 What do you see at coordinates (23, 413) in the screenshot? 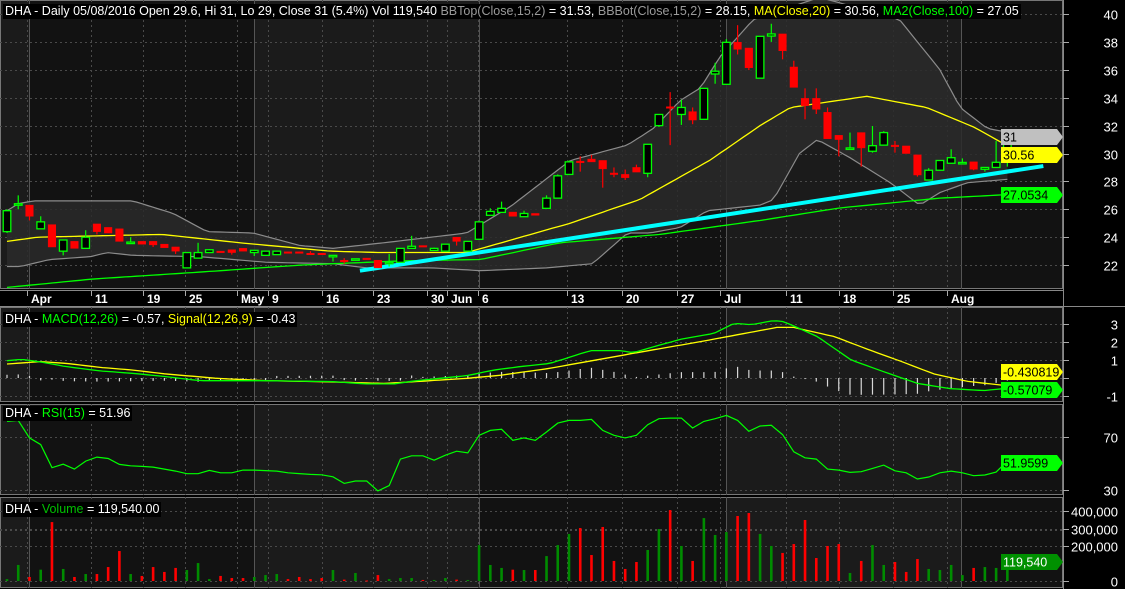
I see `rsi-header-prefix: DHA -` at bounding box center [23, 413].